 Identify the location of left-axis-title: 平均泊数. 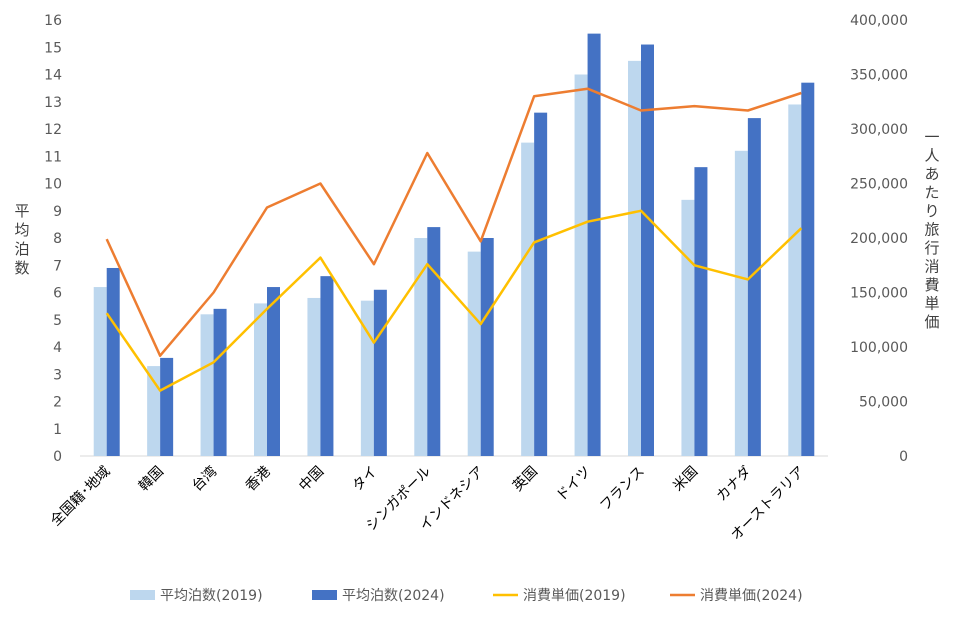
(21, 239).